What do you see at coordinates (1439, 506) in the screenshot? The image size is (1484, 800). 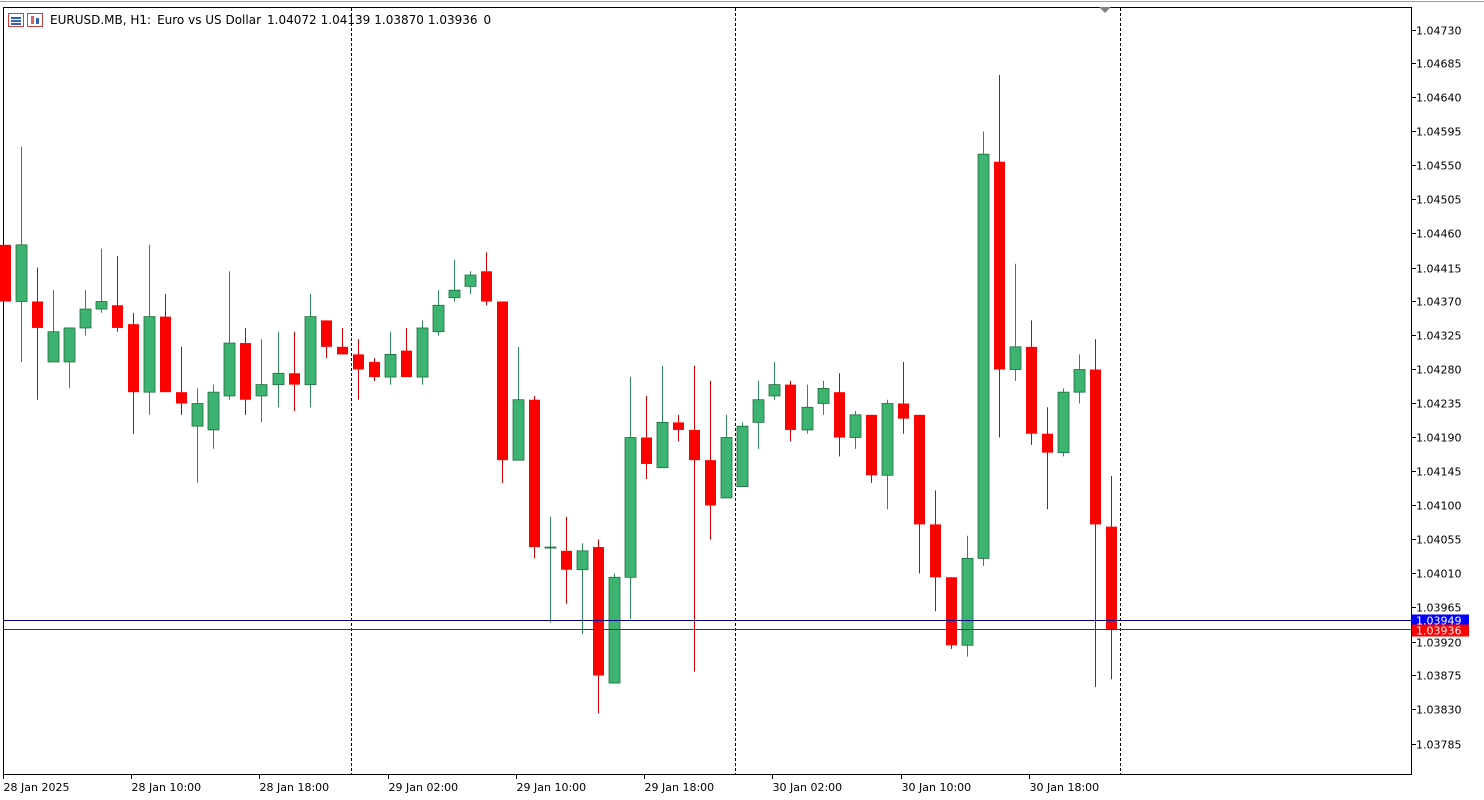 I see `y-tick-label-14: 1.04100` at bounding box center [1439, 506].